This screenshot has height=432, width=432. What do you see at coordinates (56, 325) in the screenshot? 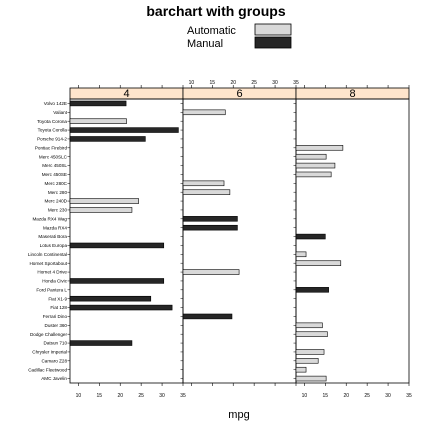
I see `category-label: Duster 360` at bounding box center [56, 325].